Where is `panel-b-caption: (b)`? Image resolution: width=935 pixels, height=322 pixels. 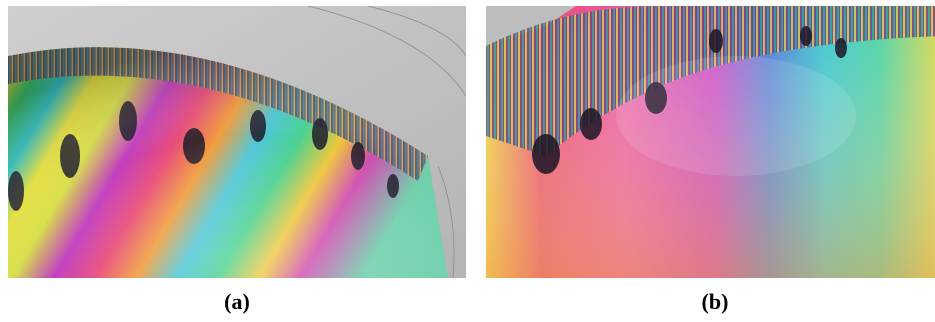
panel-b-caption: (b) is located at coordinates (715, 301).